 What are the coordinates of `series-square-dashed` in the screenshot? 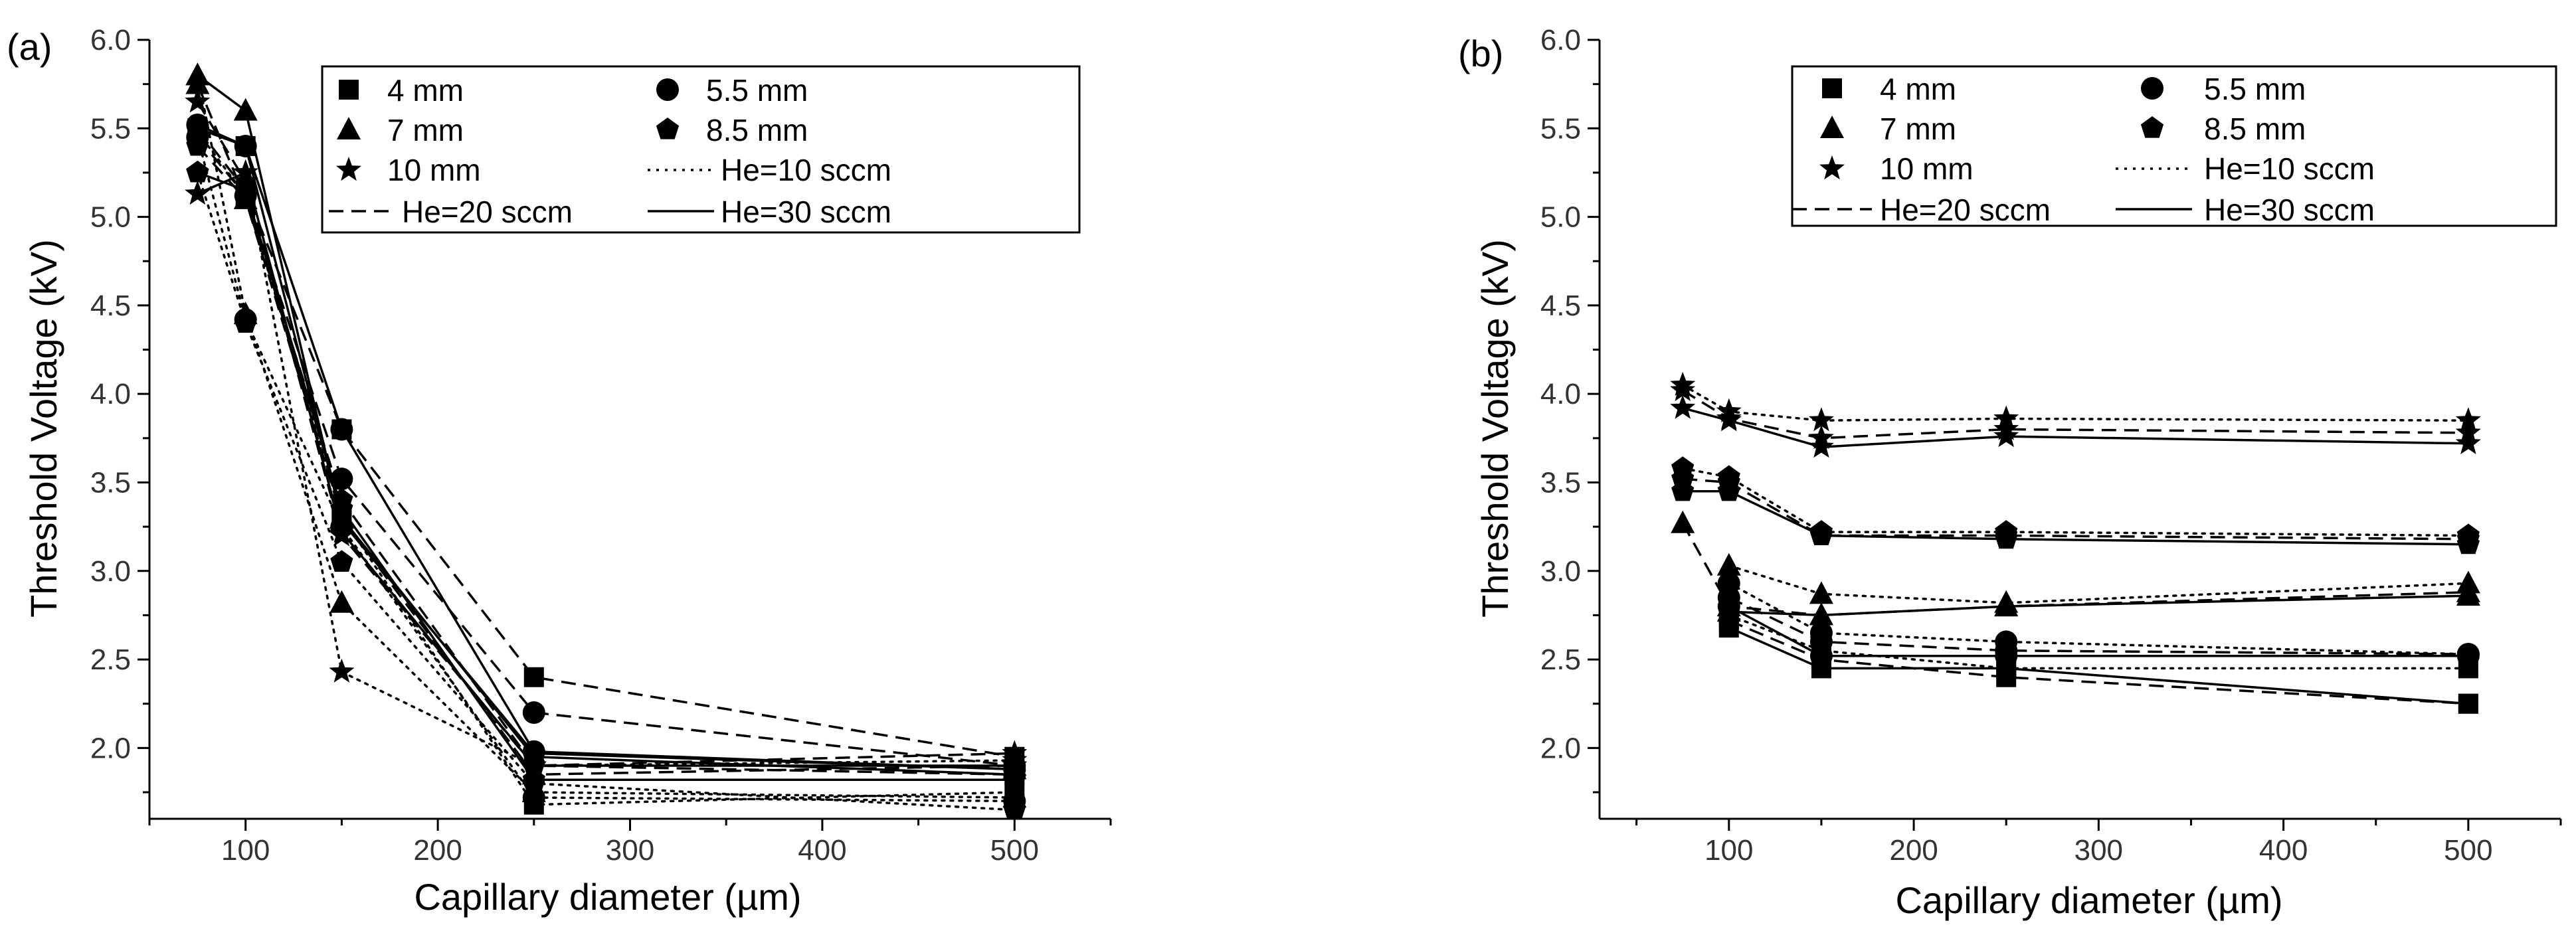 It's located at (2098, 662).